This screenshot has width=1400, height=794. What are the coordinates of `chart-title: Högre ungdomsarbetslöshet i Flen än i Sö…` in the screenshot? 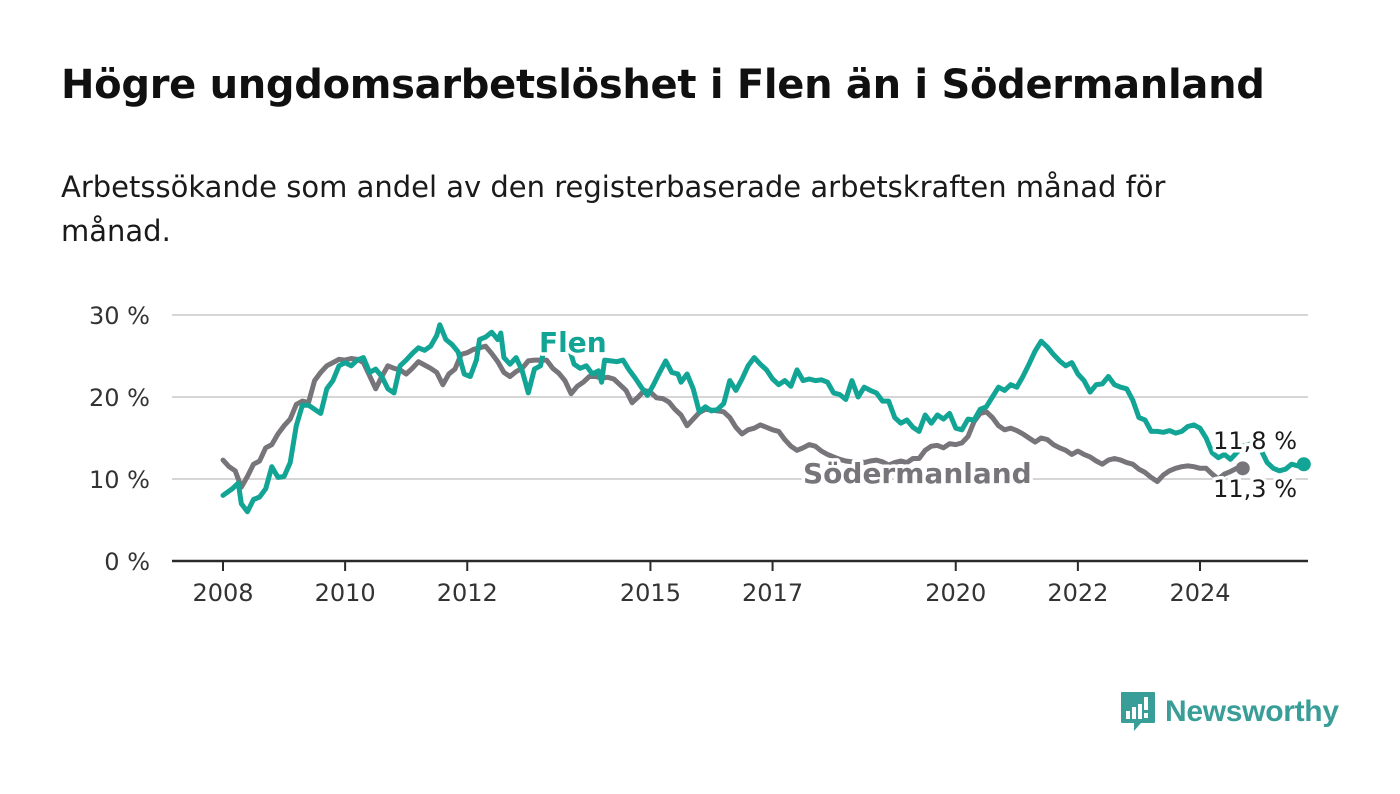 It's located at (663, 85).